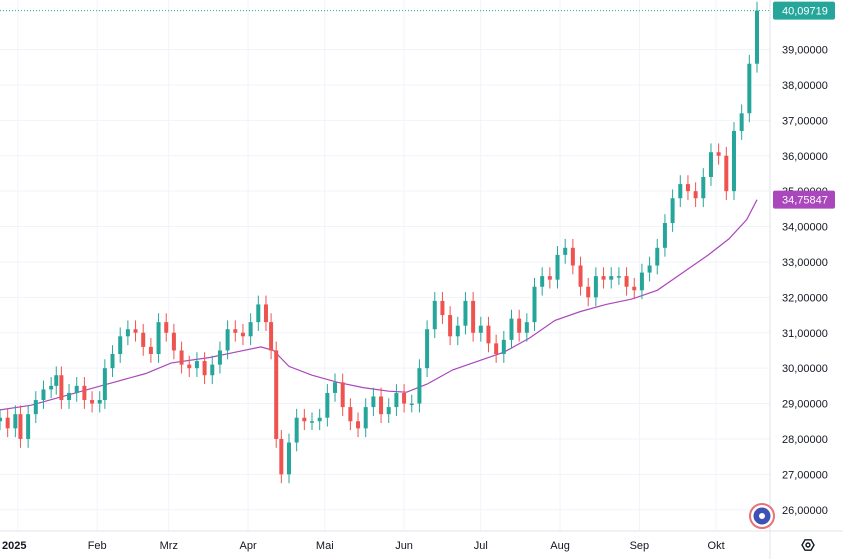 The image size is (843, 559). What do you see at coordinates (762, 516) in the screenshot?
I see `logo-icon` at bounding box center [762, 516].